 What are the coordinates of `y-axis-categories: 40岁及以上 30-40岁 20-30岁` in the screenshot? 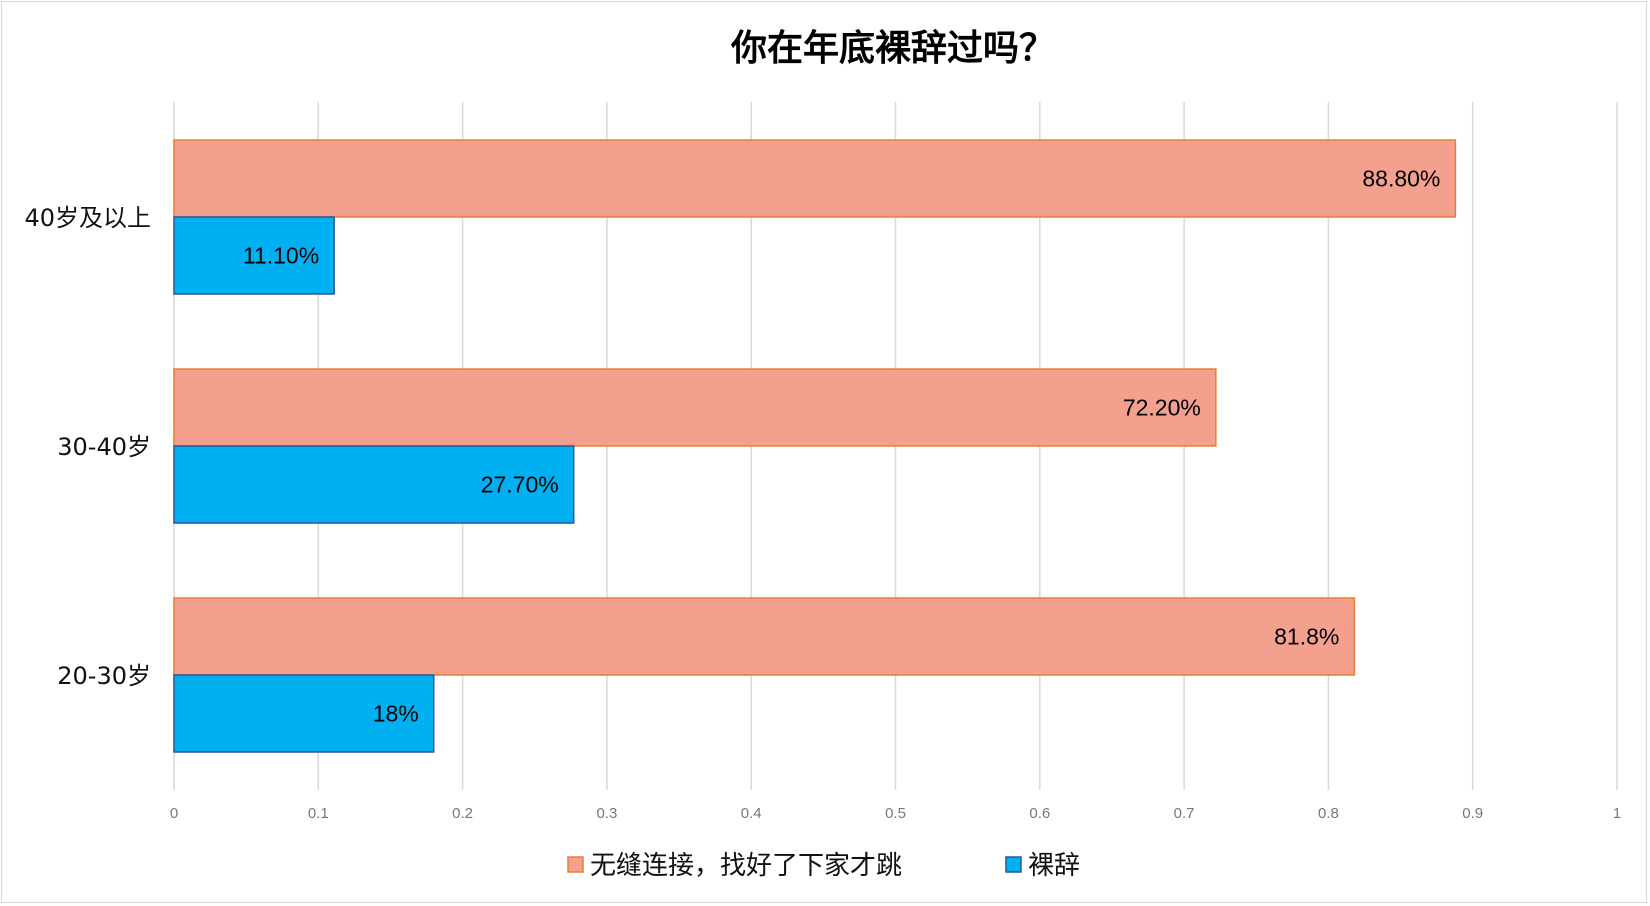 It's located at (87, 447).